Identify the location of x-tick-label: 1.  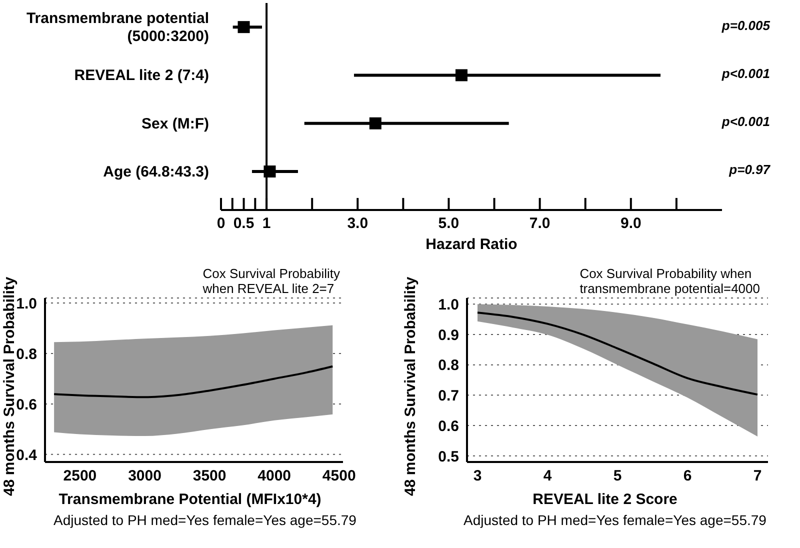
(266, 223).